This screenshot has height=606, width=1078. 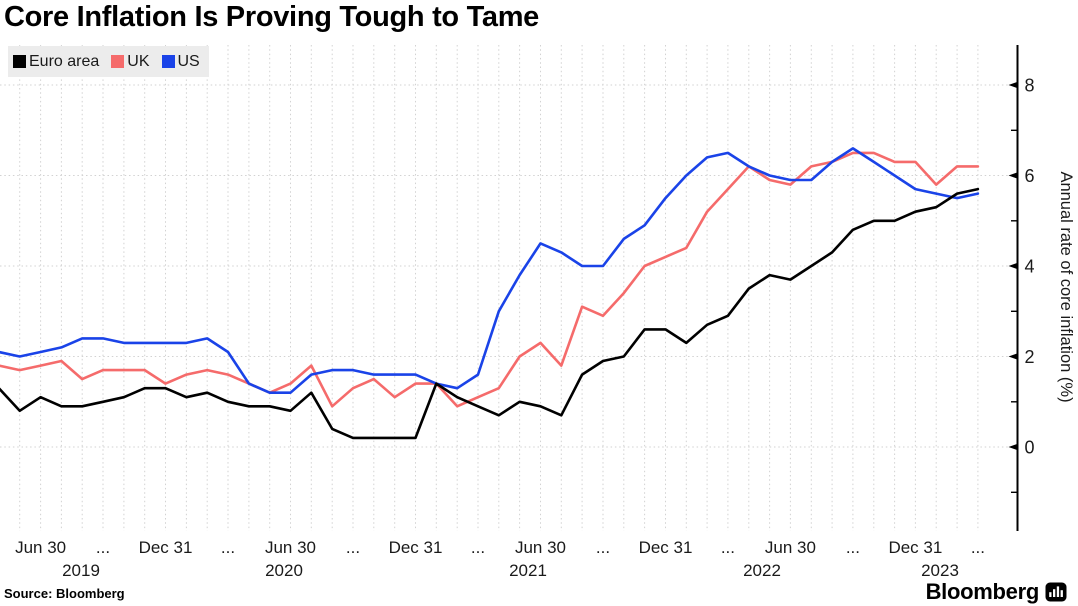 I want to click on x-axis-year-label: 2019, so click(x=81, y=570).